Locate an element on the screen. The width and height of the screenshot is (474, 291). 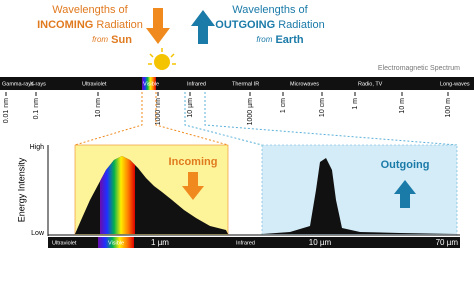
sun is located at coordinates (162, 62).